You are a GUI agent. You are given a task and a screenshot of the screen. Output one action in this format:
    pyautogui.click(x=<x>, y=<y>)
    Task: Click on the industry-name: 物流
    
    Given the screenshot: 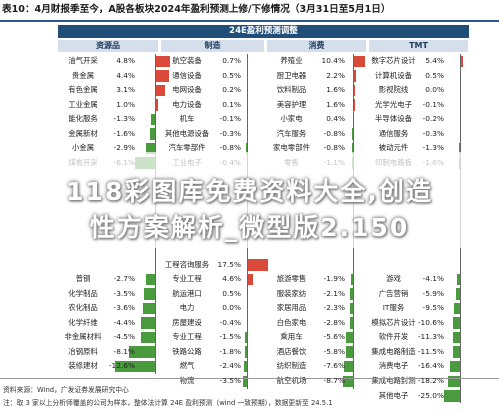 What is the action you would take?
    pyautogui.click(x=187, y=381)
    